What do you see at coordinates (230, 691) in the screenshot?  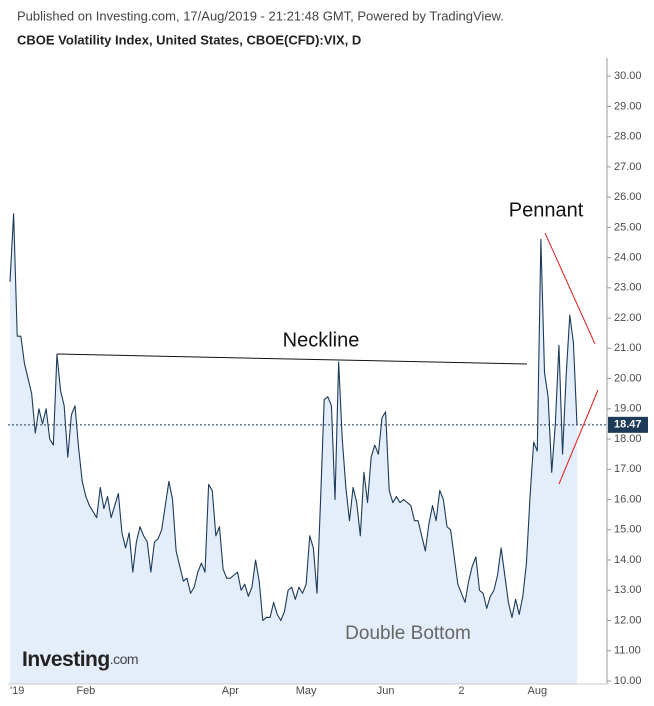 I see `x-tick-label: Apr` at bounding box center [230, 691].